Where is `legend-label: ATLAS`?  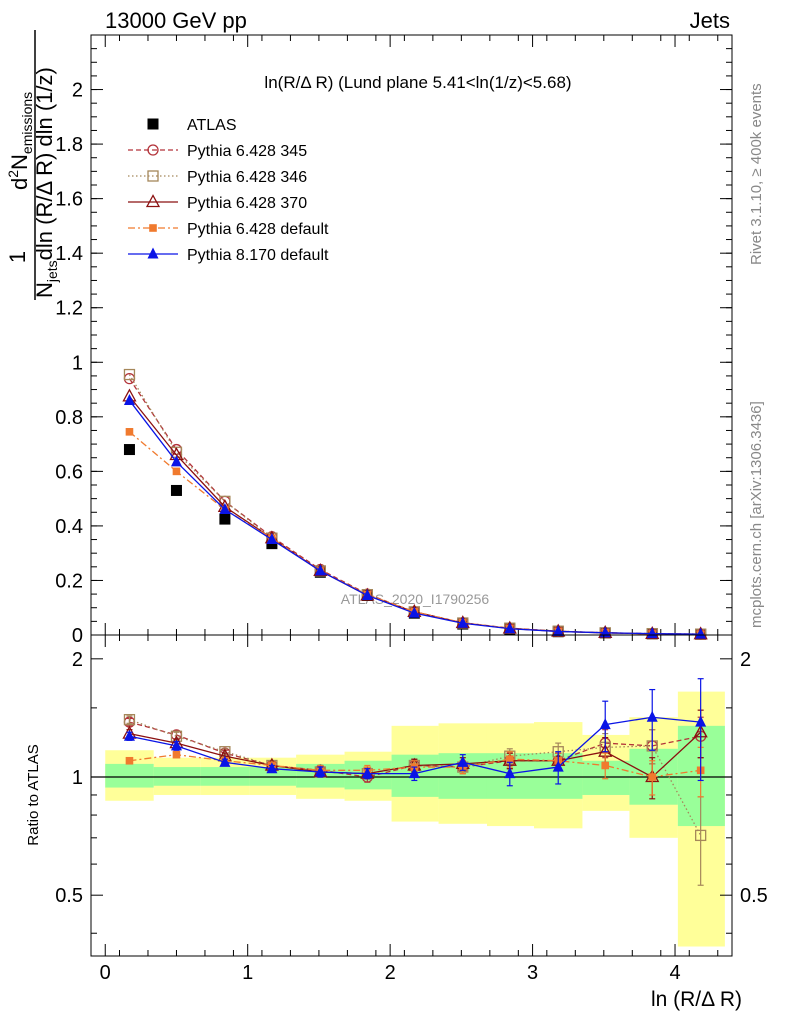
legend-label: ATLAS is located at coordinates (212, 125).